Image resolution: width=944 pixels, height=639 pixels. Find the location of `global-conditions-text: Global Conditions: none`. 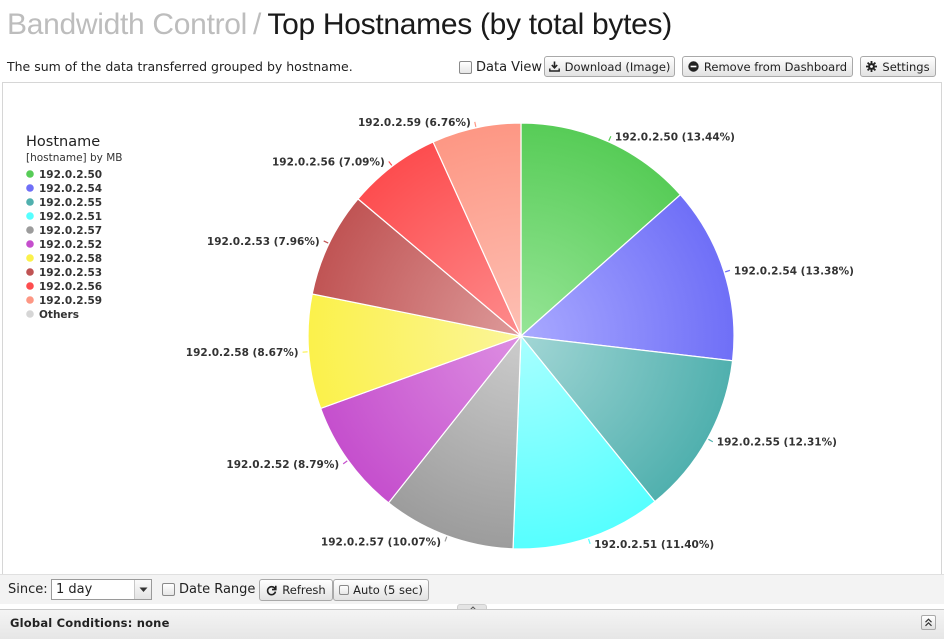

global-conditions-text: Global Conditions: none is located at coordinates (90, 623).